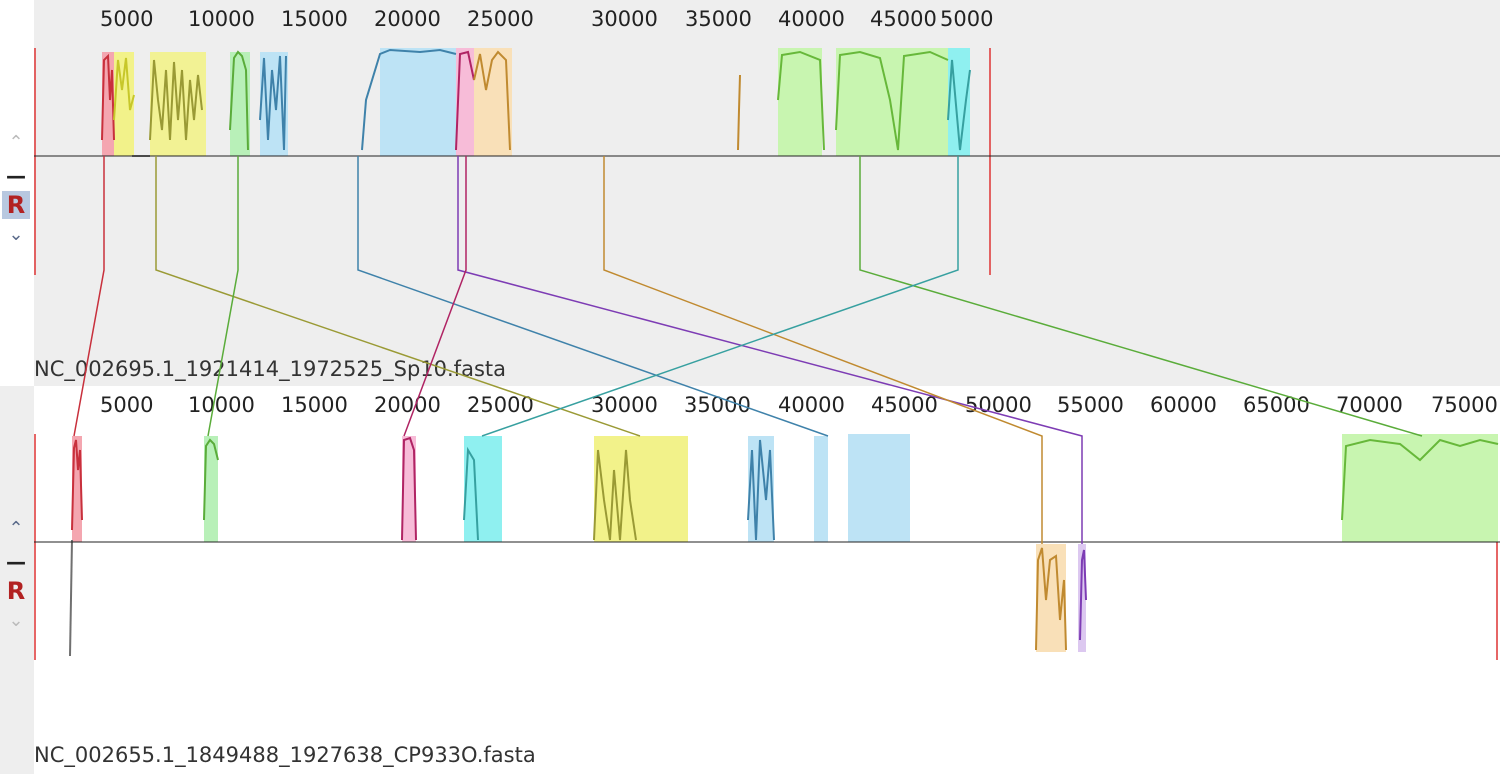  What do you see at coordinates (1369, 405) in the screenshot?
I see `tick-label: 70000` at bounding box center [1369, 405].